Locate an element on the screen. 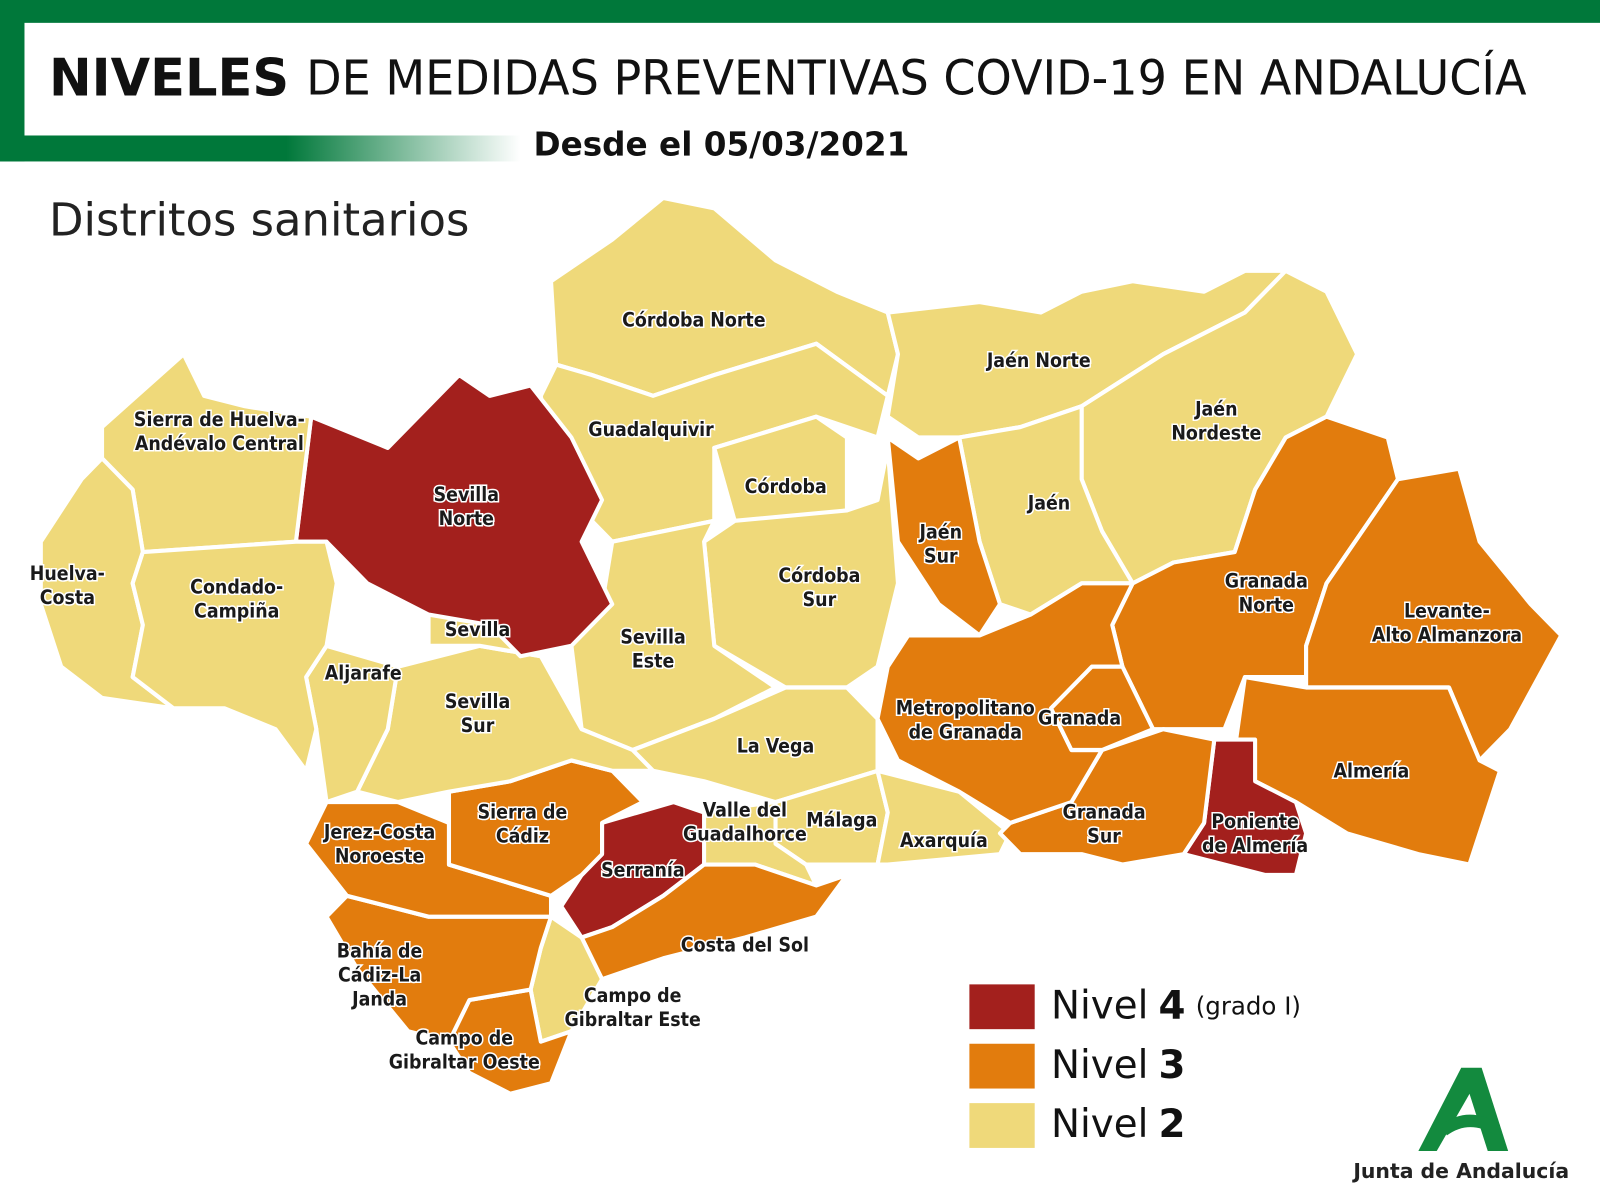  region-label: Noroeste is located at coordinates (380, 855).